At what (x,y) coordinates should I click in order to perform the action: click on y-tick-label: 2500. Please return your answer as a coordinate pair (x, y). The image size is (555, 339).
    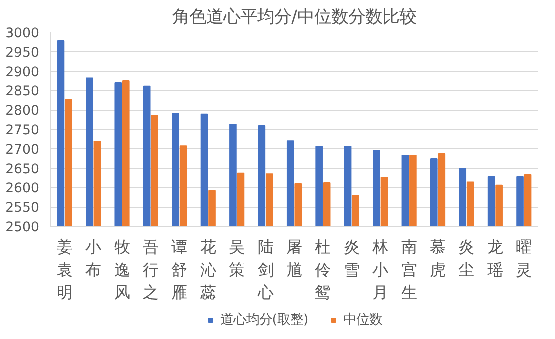
    Looking at the image, I should click on (23, 228).